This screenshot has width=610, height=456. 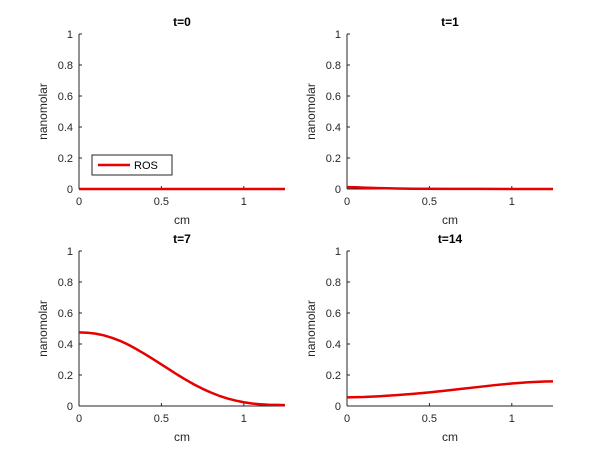 I want to click on legend-box, so click(x=132, y=165).